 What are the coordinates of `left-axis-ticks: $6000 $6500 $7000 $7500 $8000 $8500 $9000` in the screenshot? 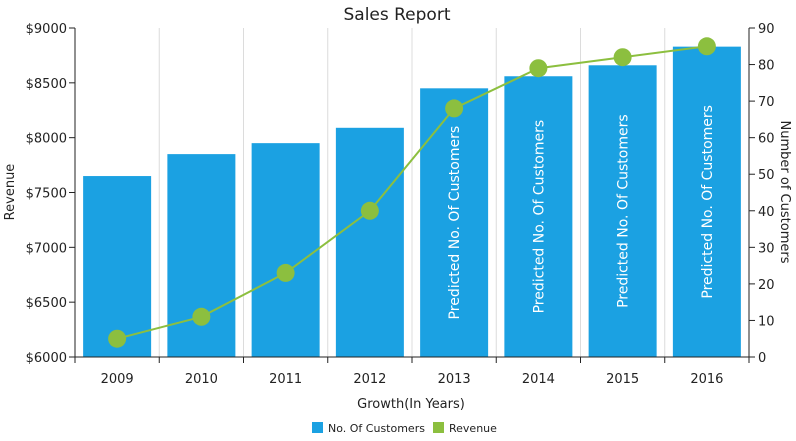 It's located at (50, 194).